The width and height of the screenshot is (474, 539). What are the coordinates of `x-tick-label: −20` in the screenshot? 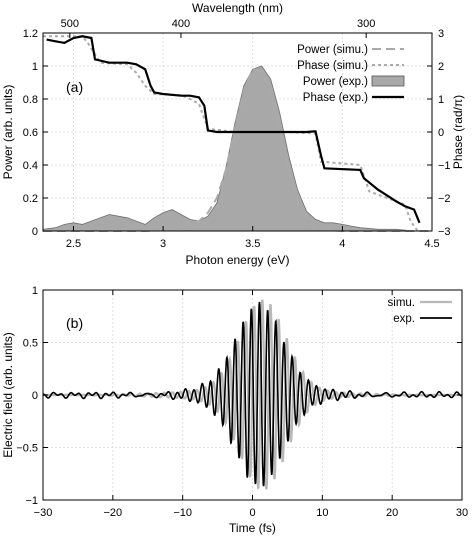 It's located at (112, 513).